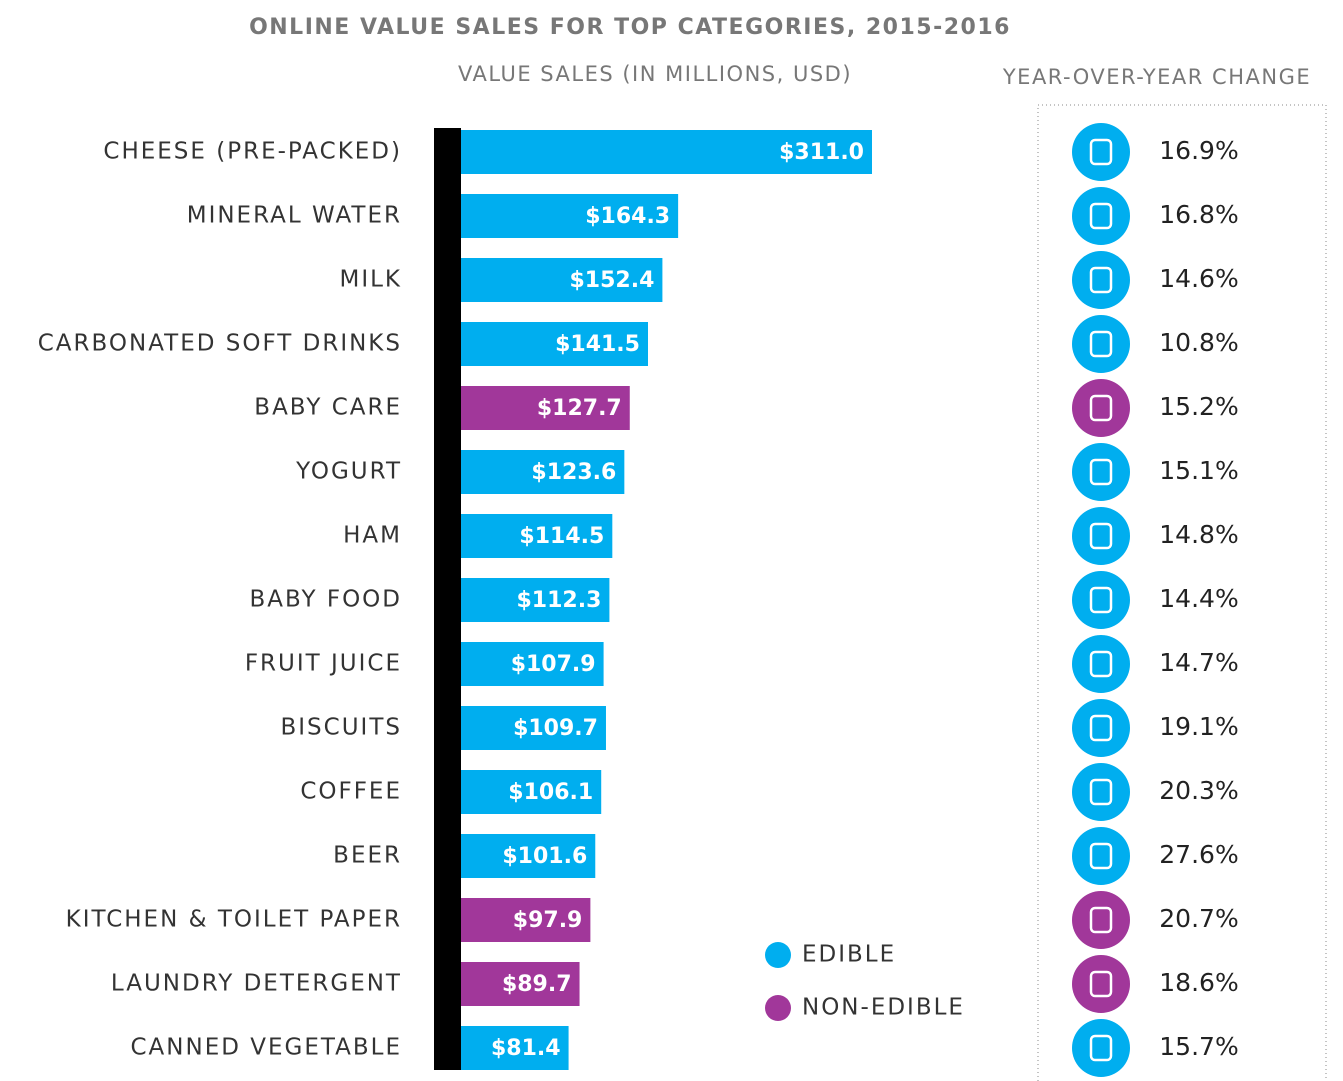  What do you see at coordinates (1198, 598) in the screenshot?
I see `yoy-label: 14.4%` at bounding box center [1198, 598].